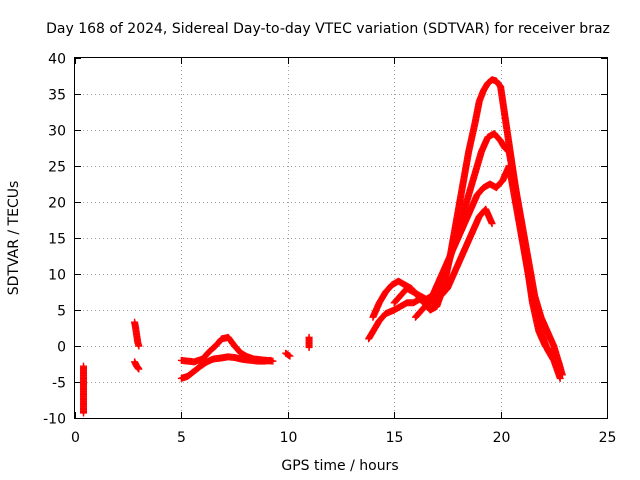  I want to click on series-segment-5-d, so click(453, 263).